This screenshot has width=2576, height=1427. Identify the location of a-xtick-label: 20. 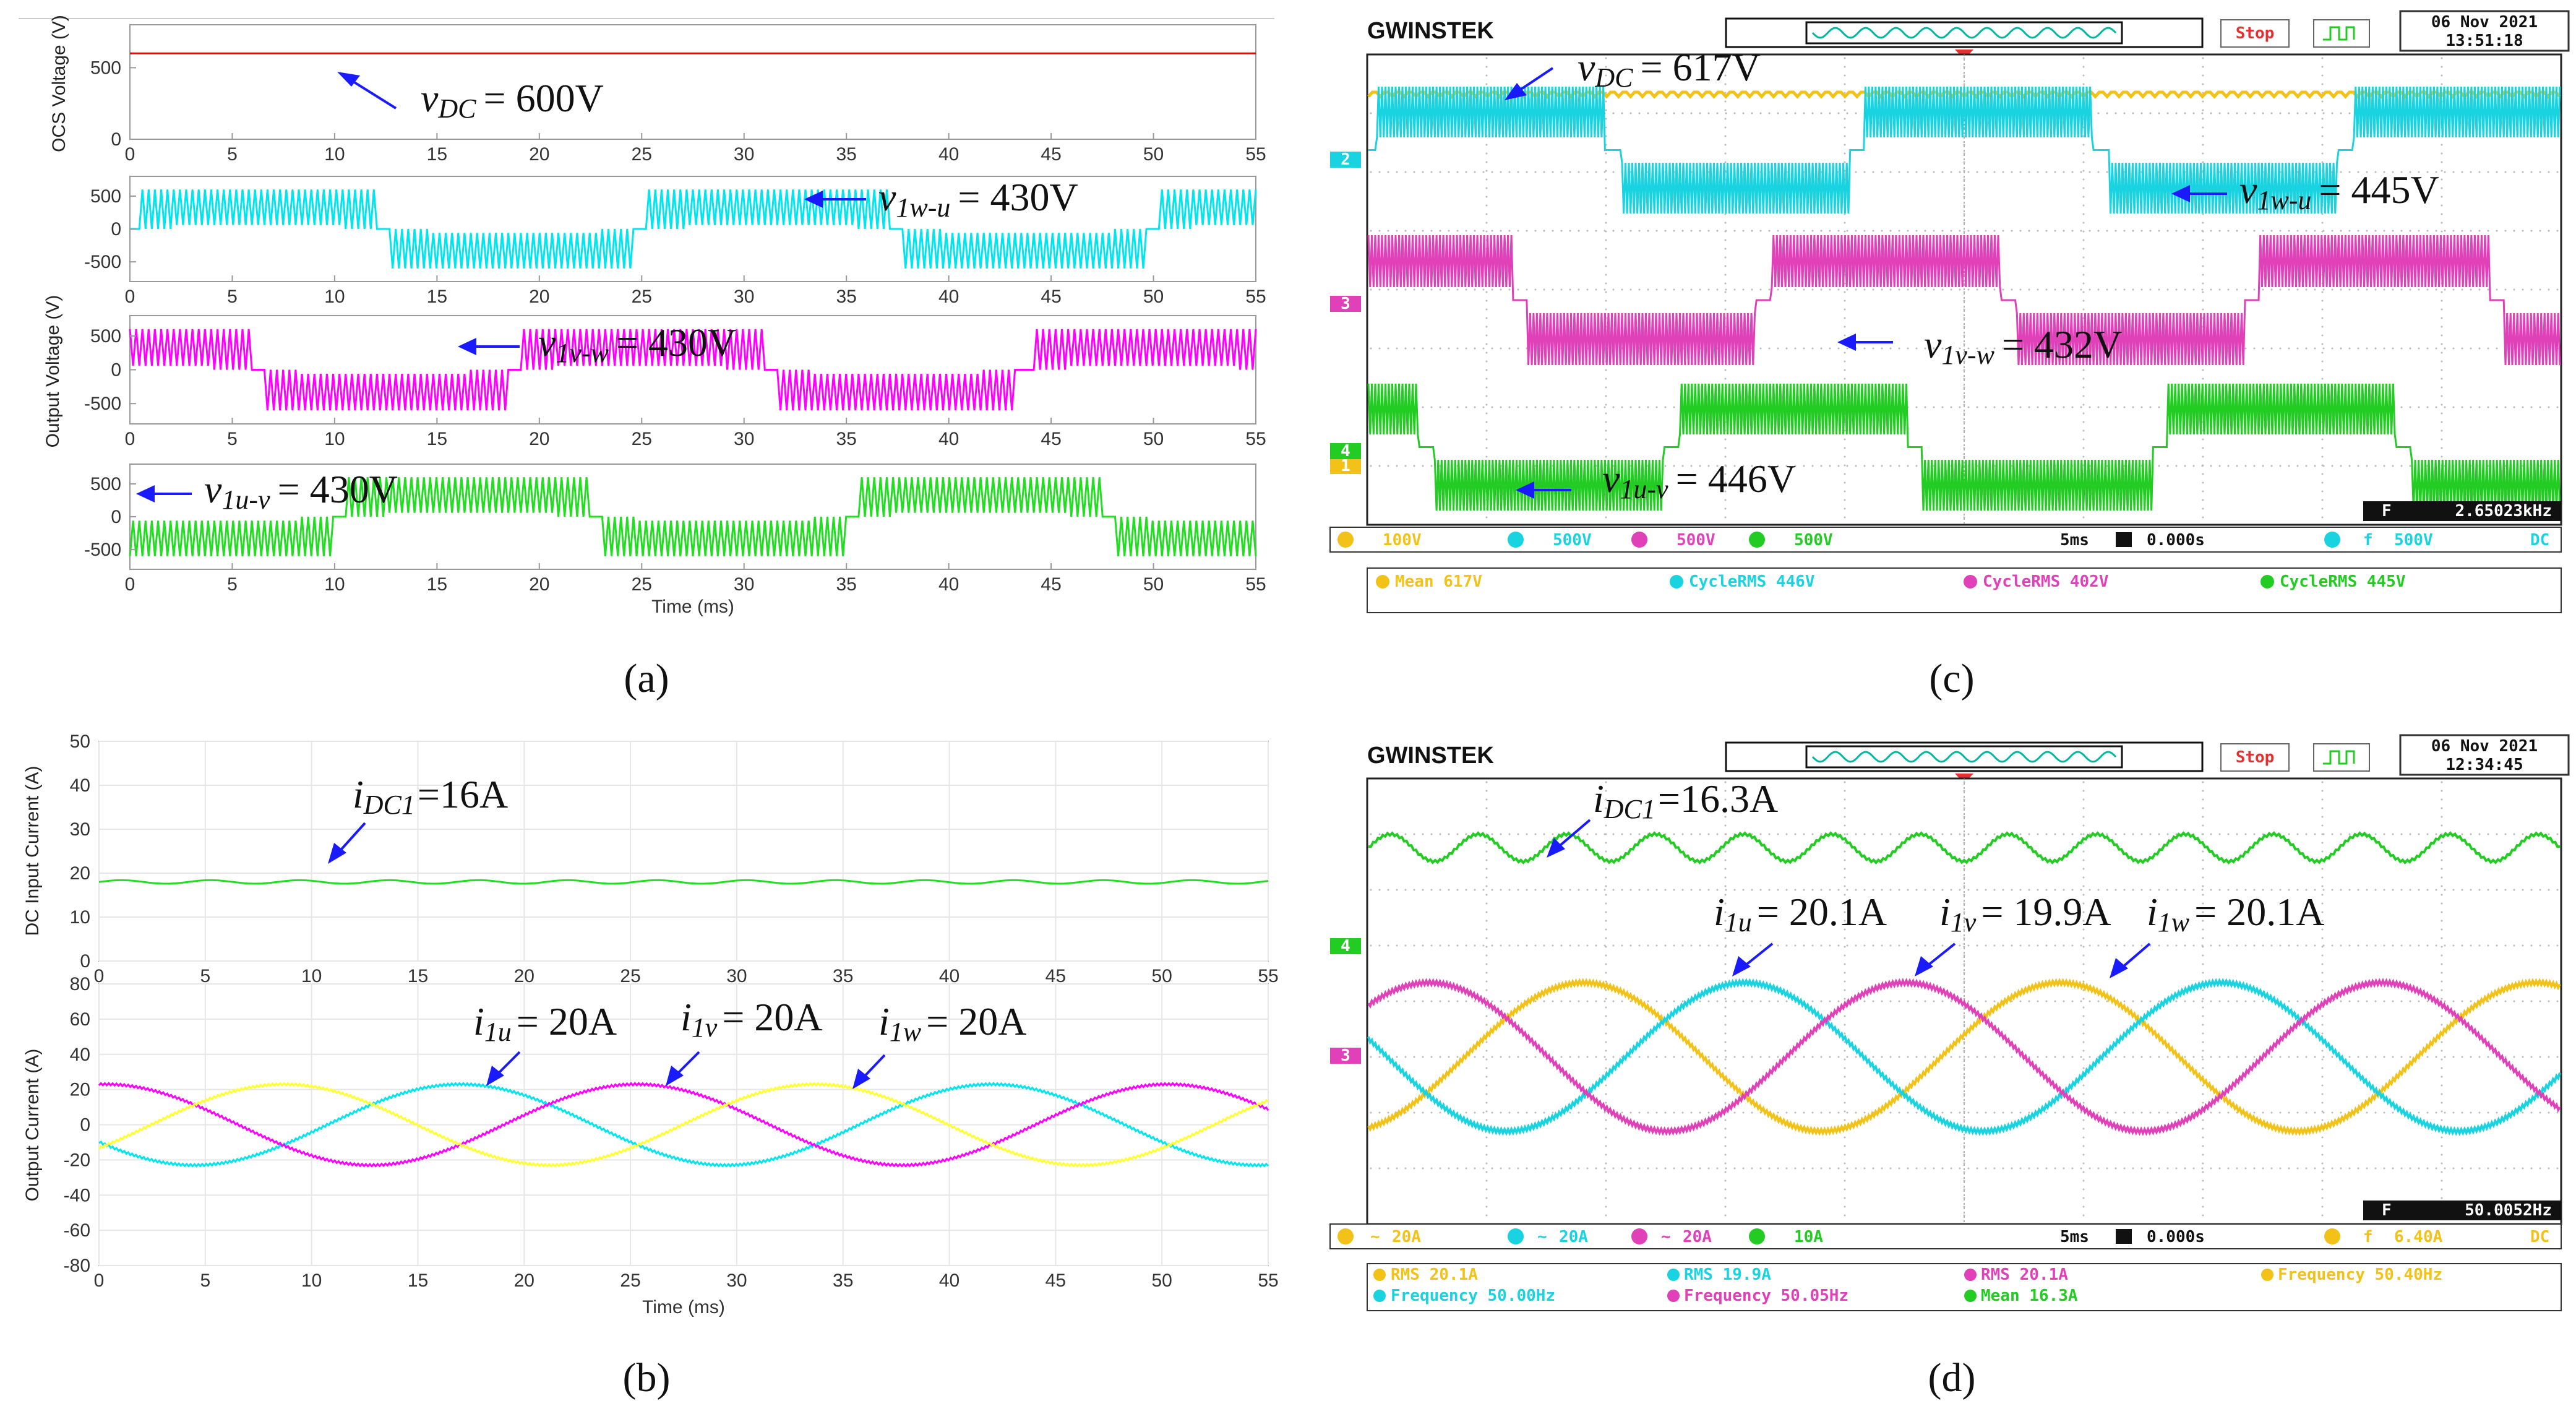
(539, 584).